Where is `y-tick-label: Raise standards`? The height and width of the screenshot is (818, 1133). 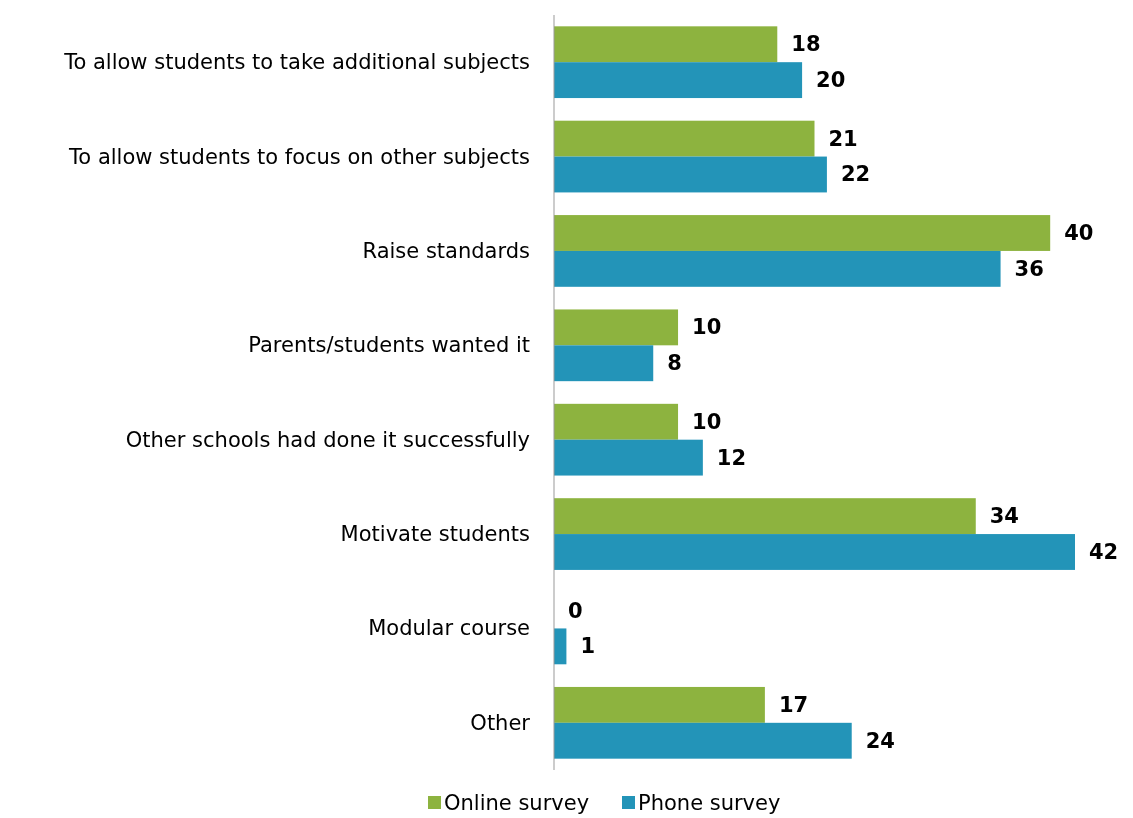 y-tick-label: Raise standards is located at coordinates (446, 250).